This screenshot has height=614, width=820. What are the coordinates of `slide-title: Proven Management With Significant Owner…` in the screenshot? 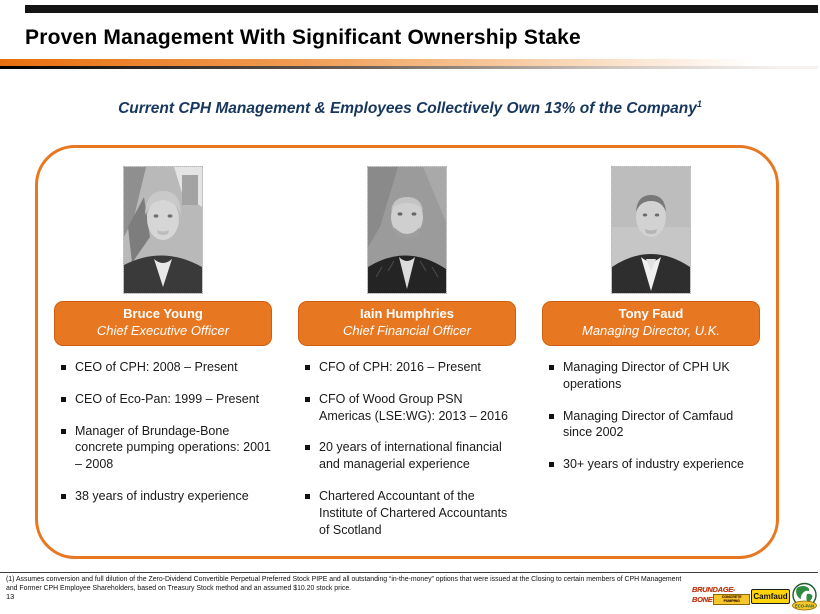 It's located at (303, 37).